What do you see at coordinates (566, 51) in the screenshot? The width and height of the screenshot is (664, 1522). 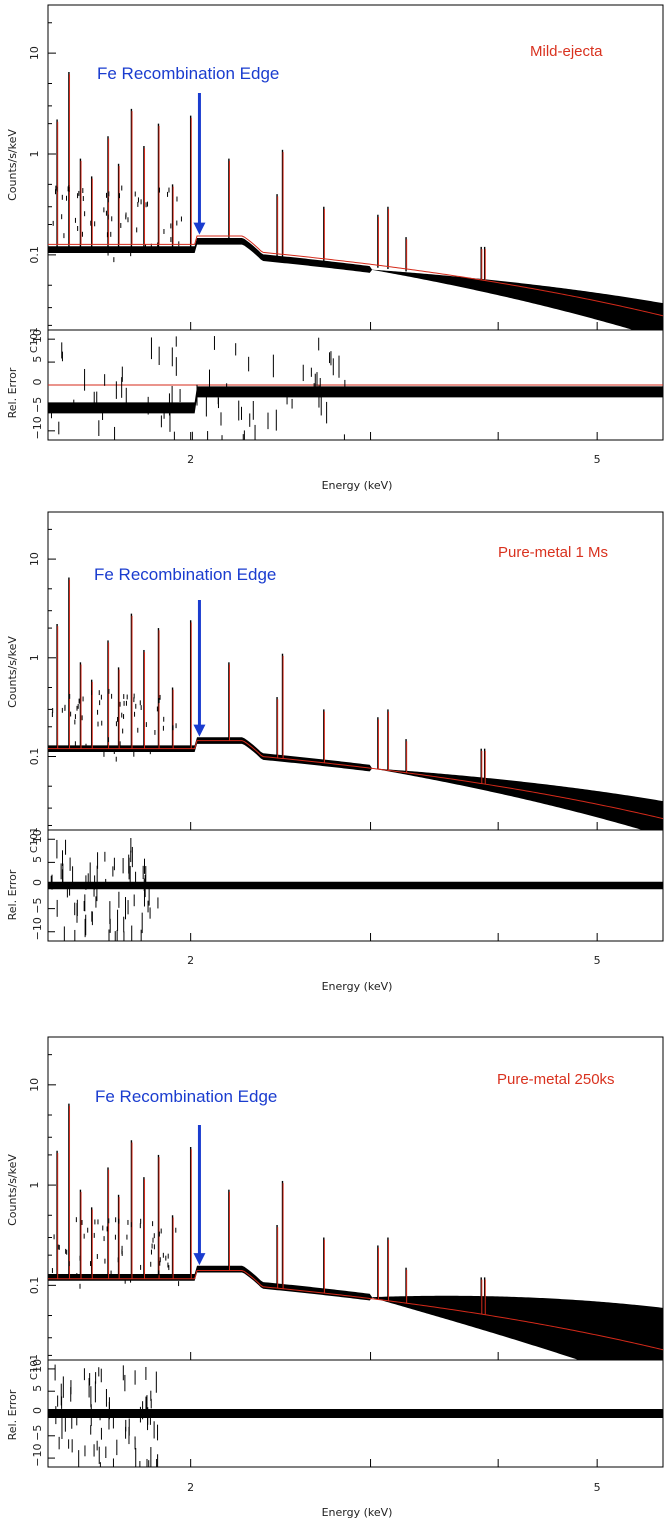 I see `panel-label: Mild-ejecta` at bounding box center [566, 51].